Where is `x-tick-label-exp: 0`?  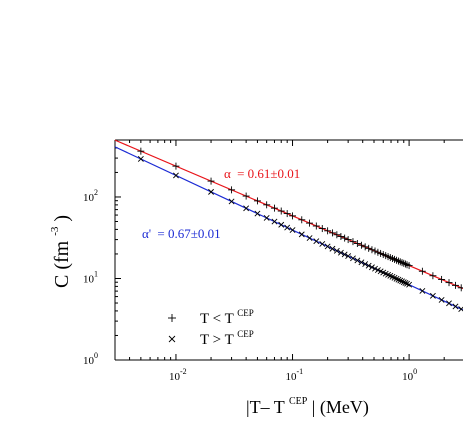
x-tick-label-exp: 0 is located at coordinates (415, 371).